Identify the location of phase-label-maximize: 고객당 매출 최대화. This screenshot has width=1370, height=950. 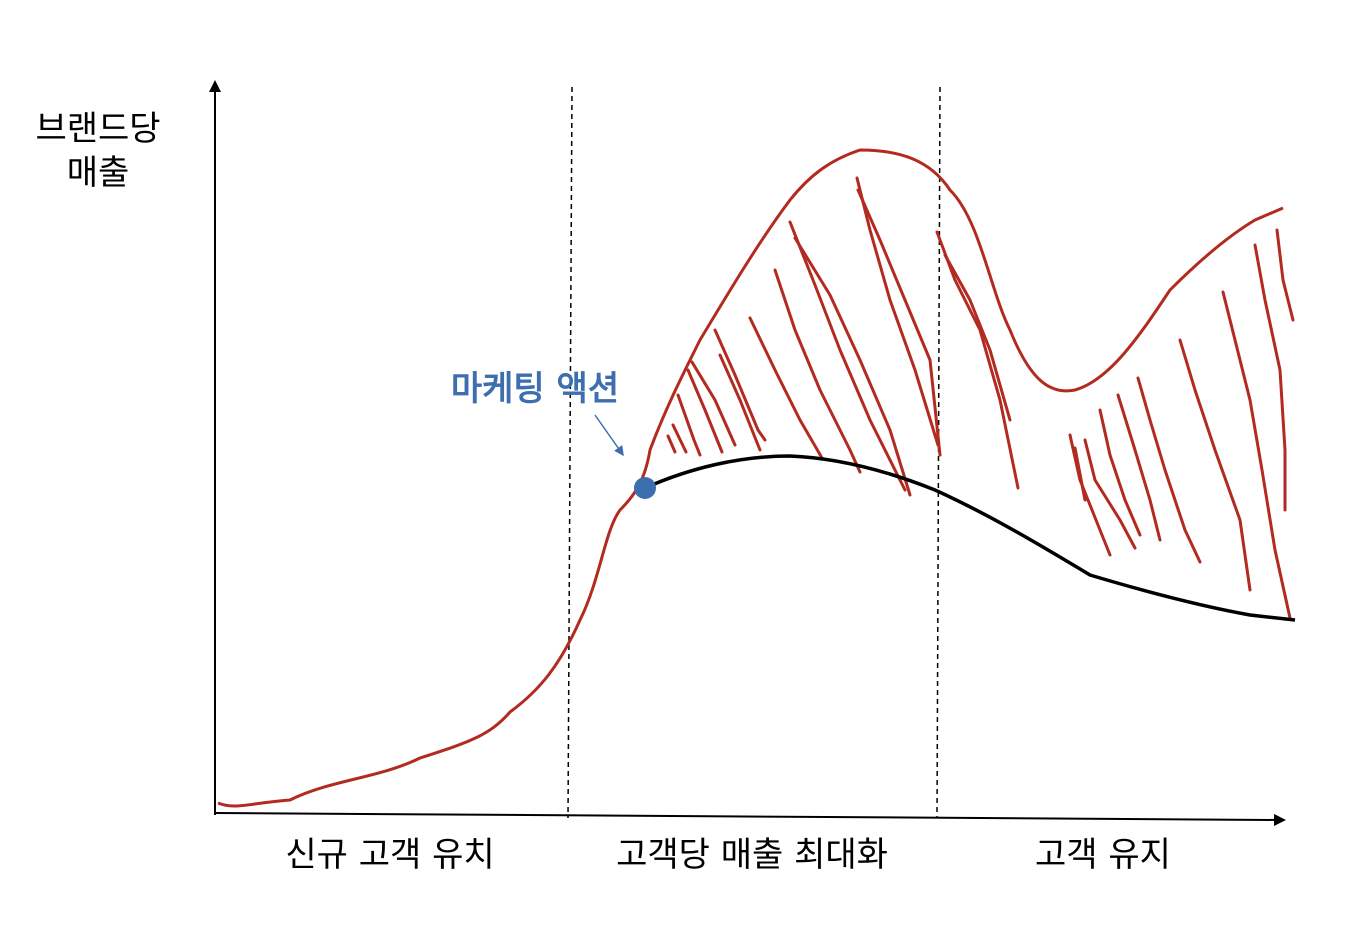
(752, 855).